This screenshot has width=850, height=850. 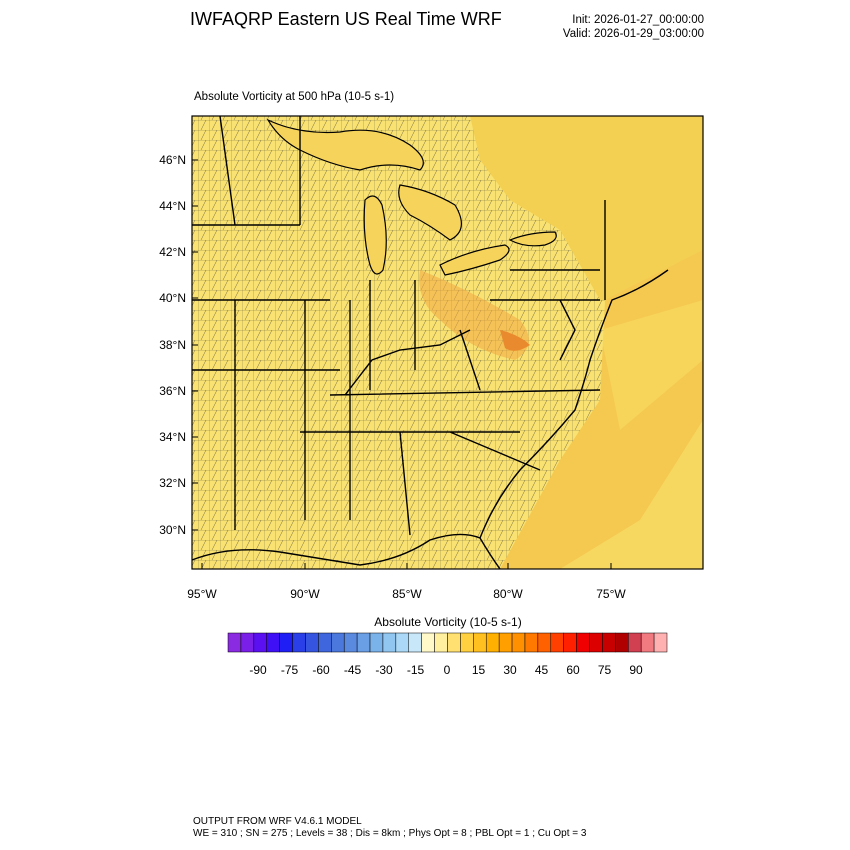 I want to click on lake-michigan, so click(x=375, y=235).